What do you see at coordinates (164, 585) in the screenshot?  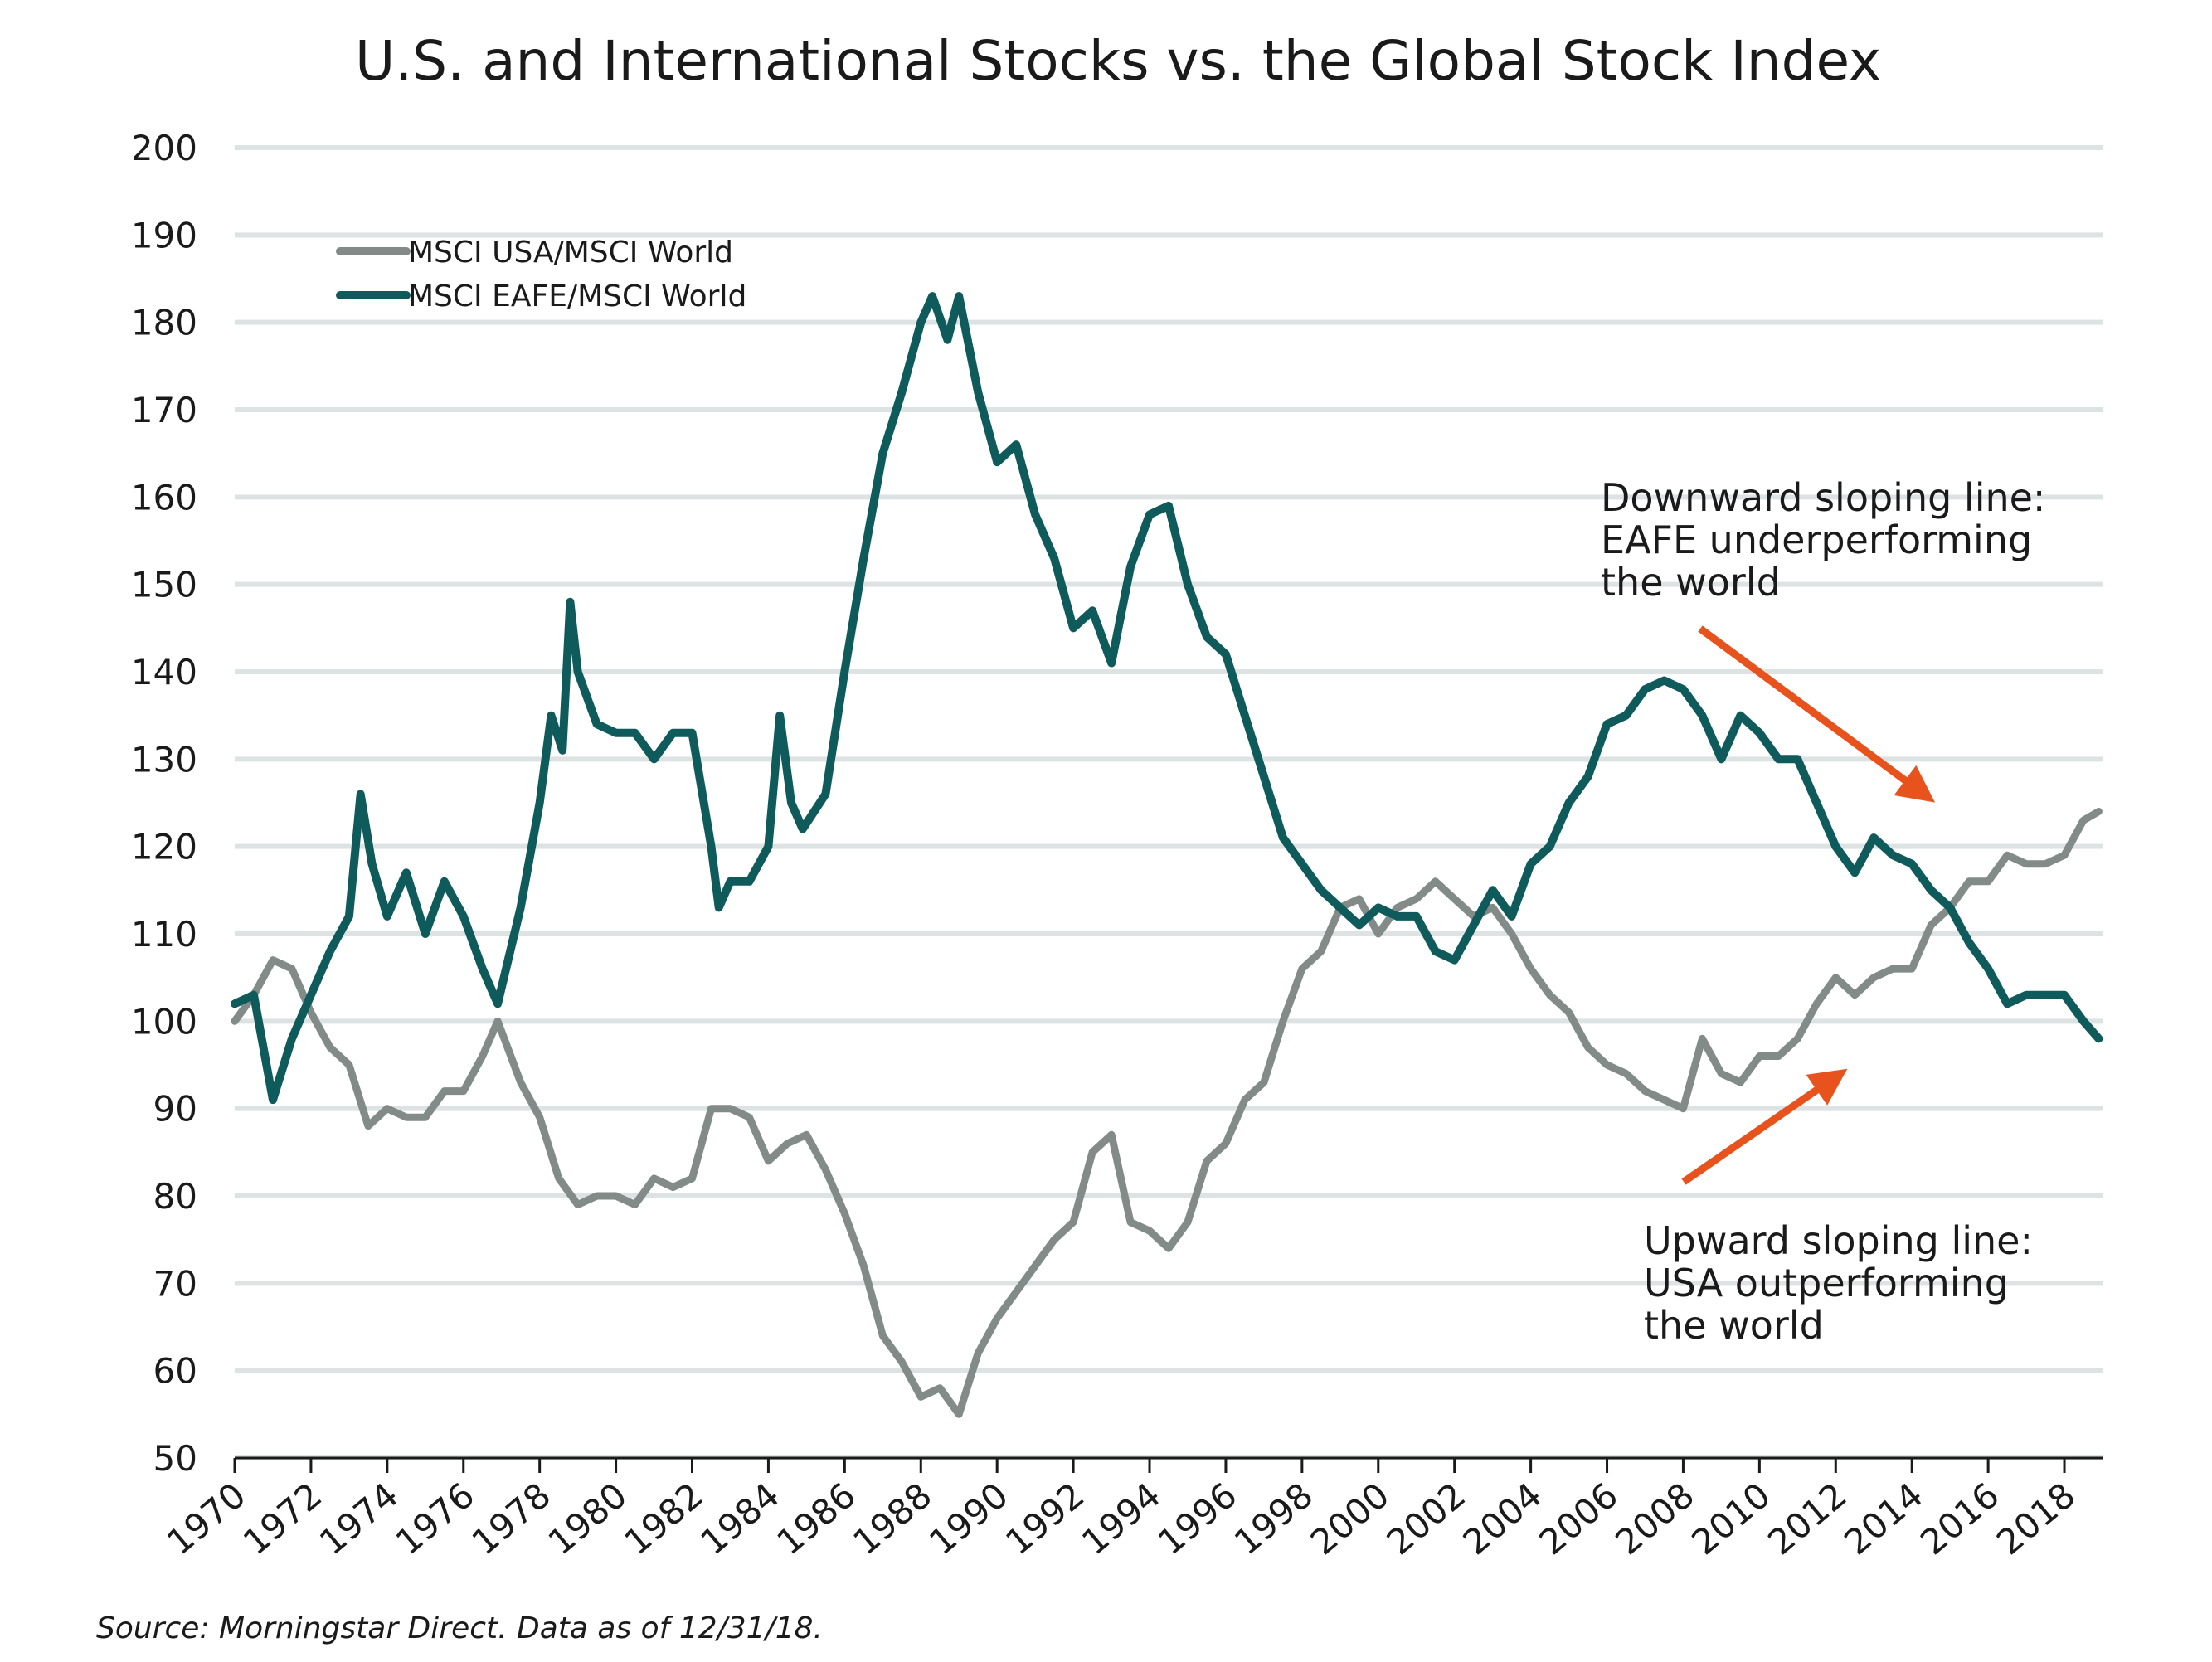 I see `y-tick-label: 150` at bounding box center [164, 585].